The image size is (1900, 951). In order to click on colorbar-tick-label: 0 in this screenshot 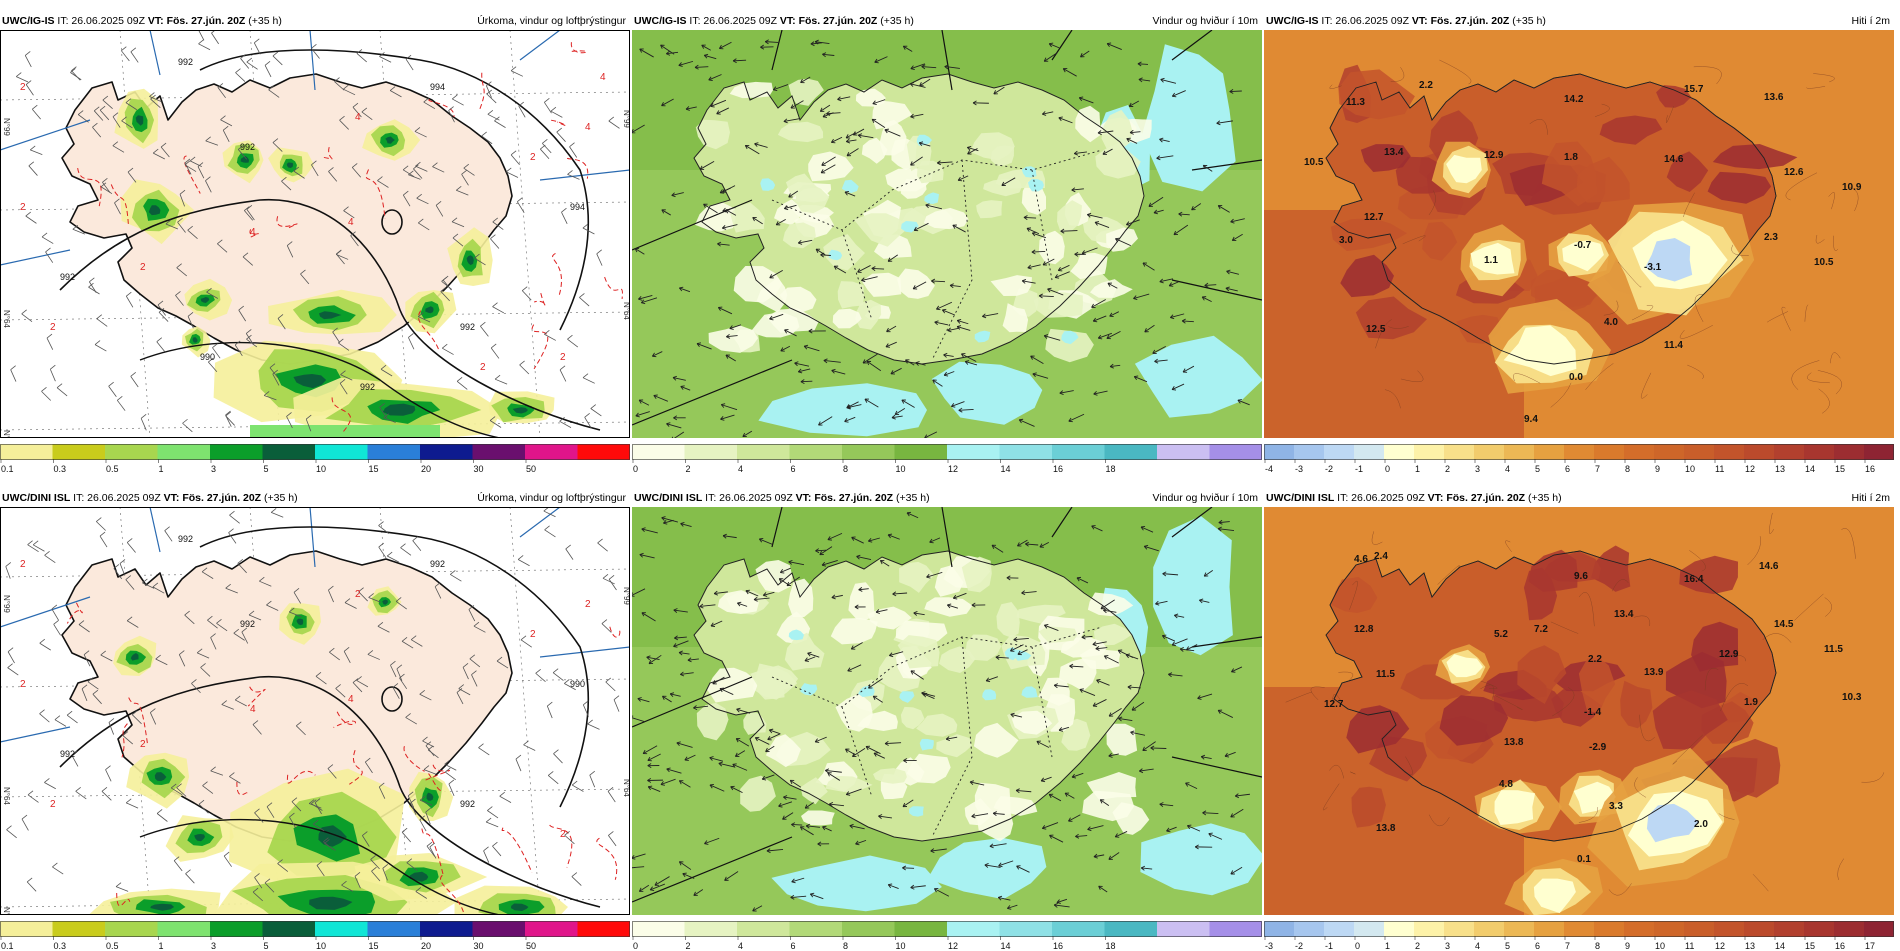, I will do `click(635, 469)`.